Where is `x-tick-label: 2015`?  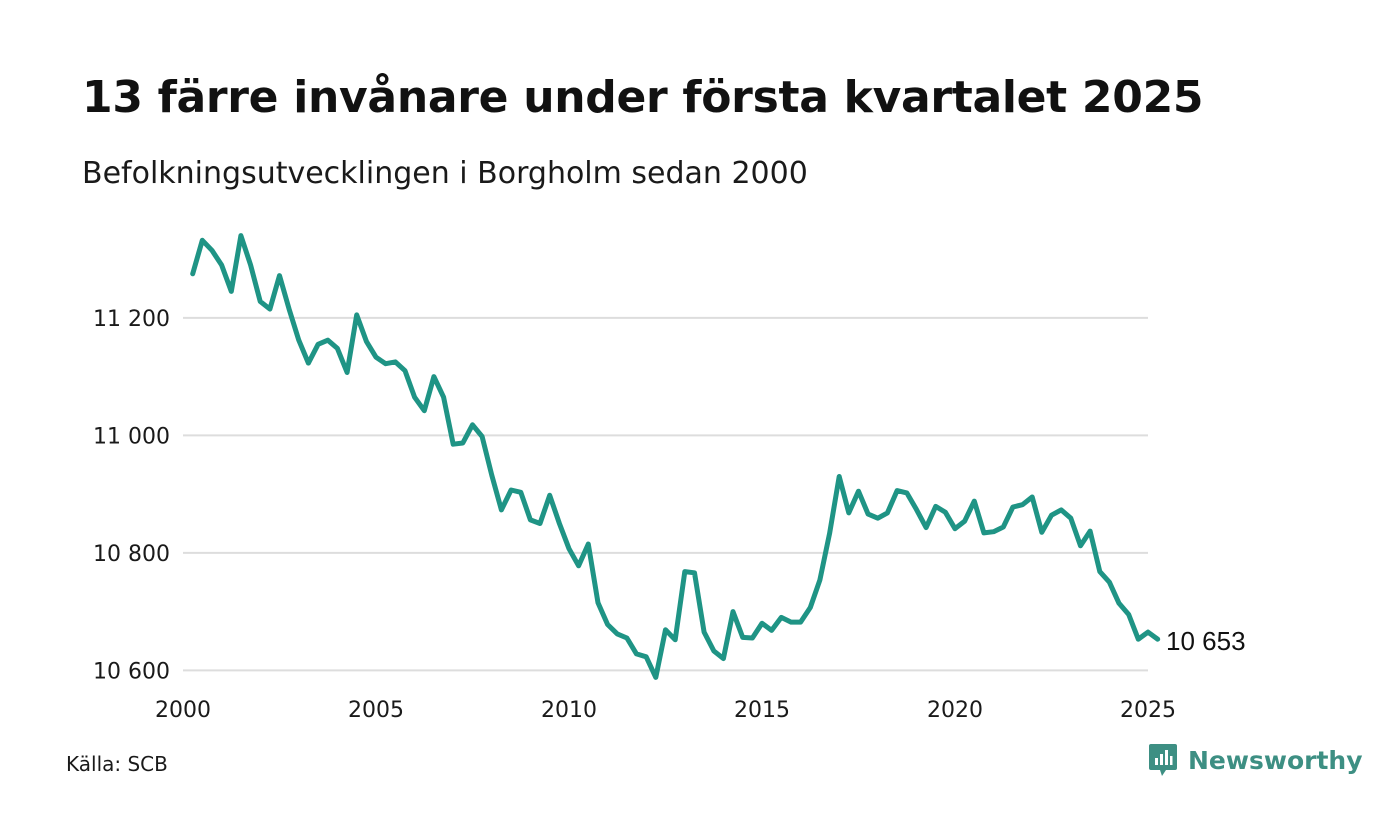 x-tick-label: 2015 is located at coordinates (762, 710).